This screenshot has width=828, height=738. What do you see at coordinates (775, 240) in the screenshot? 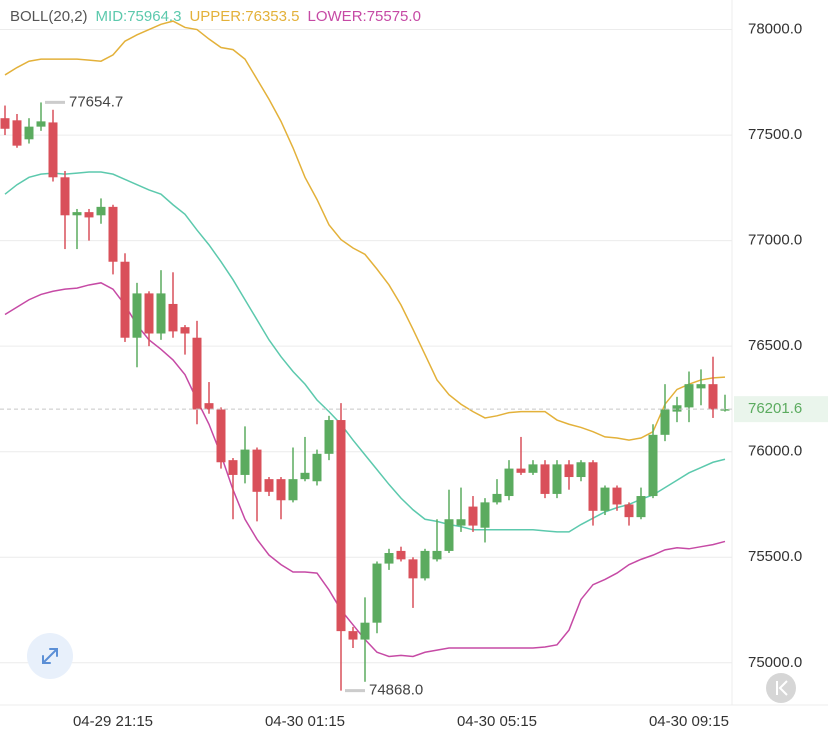
I see `y-tick-label: 77000.0` at bounding box center [775, 240].